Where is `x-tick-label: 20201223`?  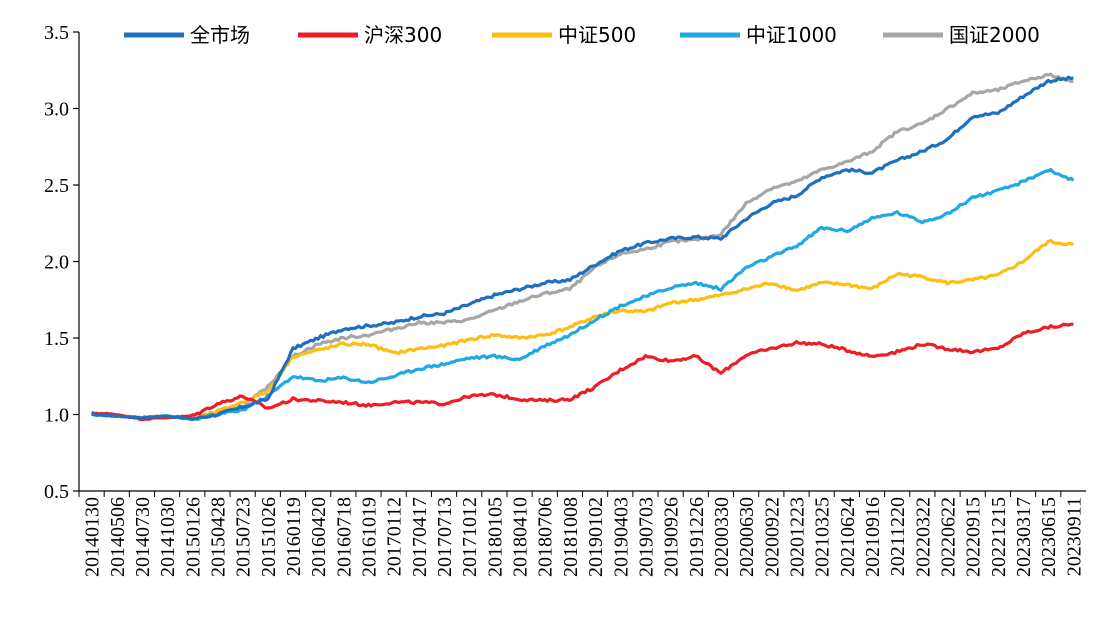
x-tick-label: 20201223 is located at coordinates (797, 537).